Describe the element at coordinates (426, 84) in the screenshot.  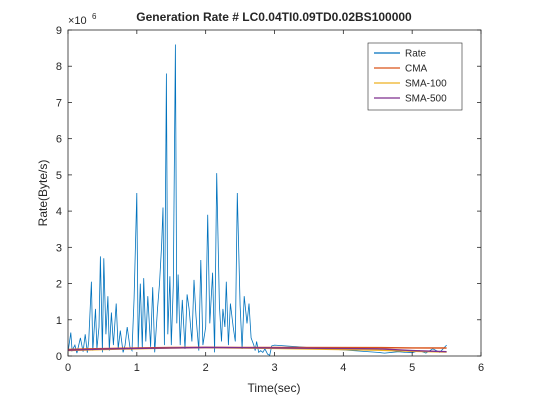
I see `legend-label-sma-100: SMA-100` at that location.